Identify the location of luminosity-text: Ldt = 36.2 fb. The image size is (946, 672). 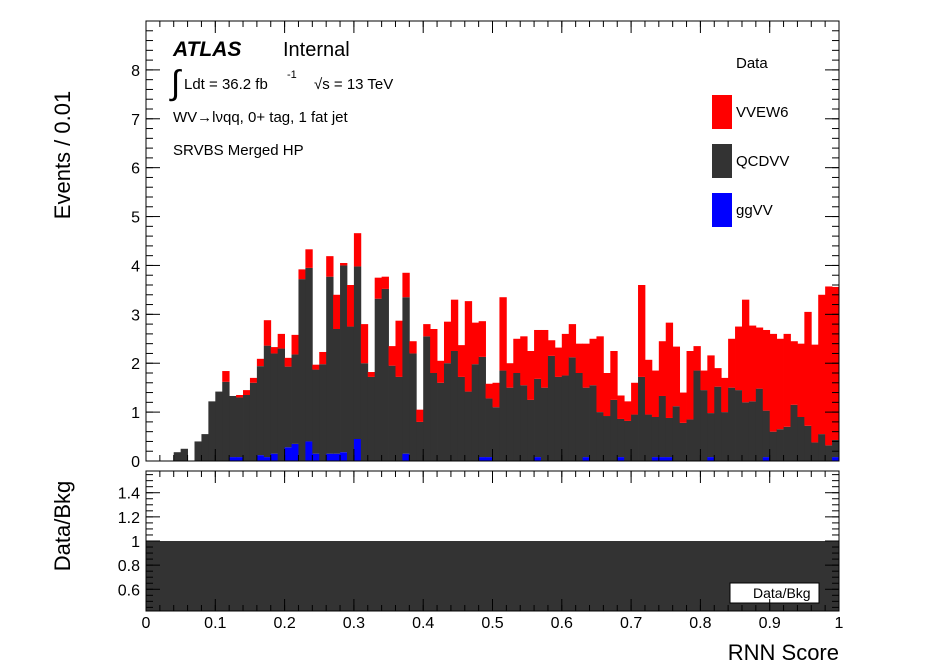
(226, 84).